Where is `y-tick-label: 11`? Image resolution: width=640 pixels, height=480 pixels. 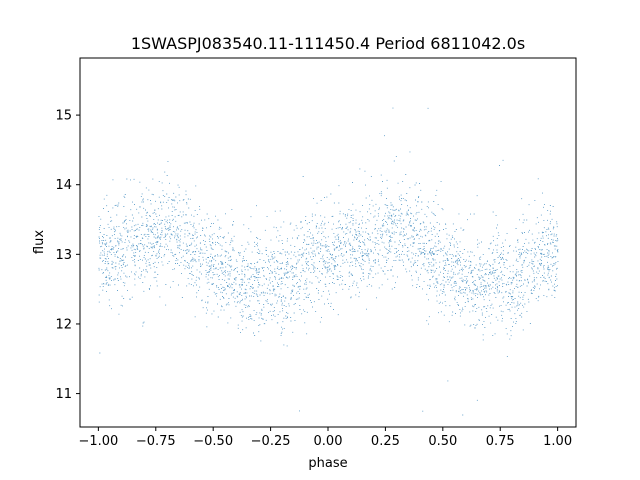 y-tick-label: 11 is located at coordinates (63, 394).